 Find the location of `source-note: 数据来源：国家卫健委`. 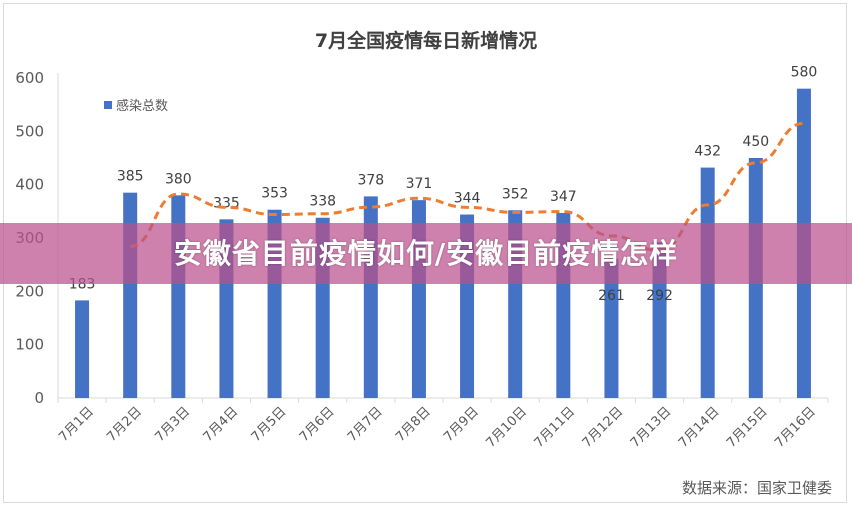

source-note: 数据来源：国家卫健委 is located at coordinates (756, 488).